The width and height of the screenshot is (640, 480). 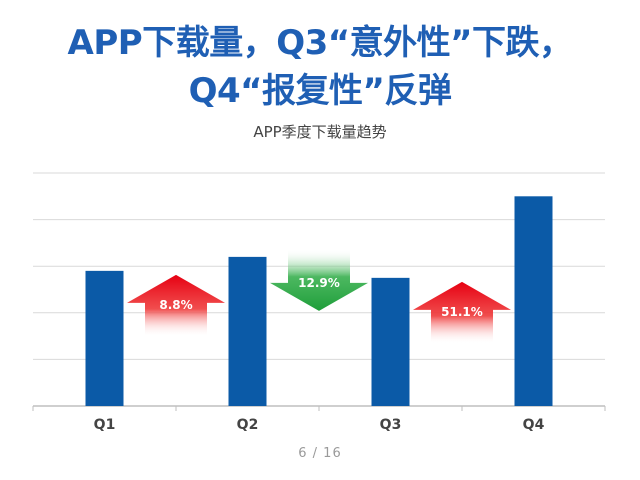 I want to click on x-tick-label-q4: Q4, so click(x=534, y=425).